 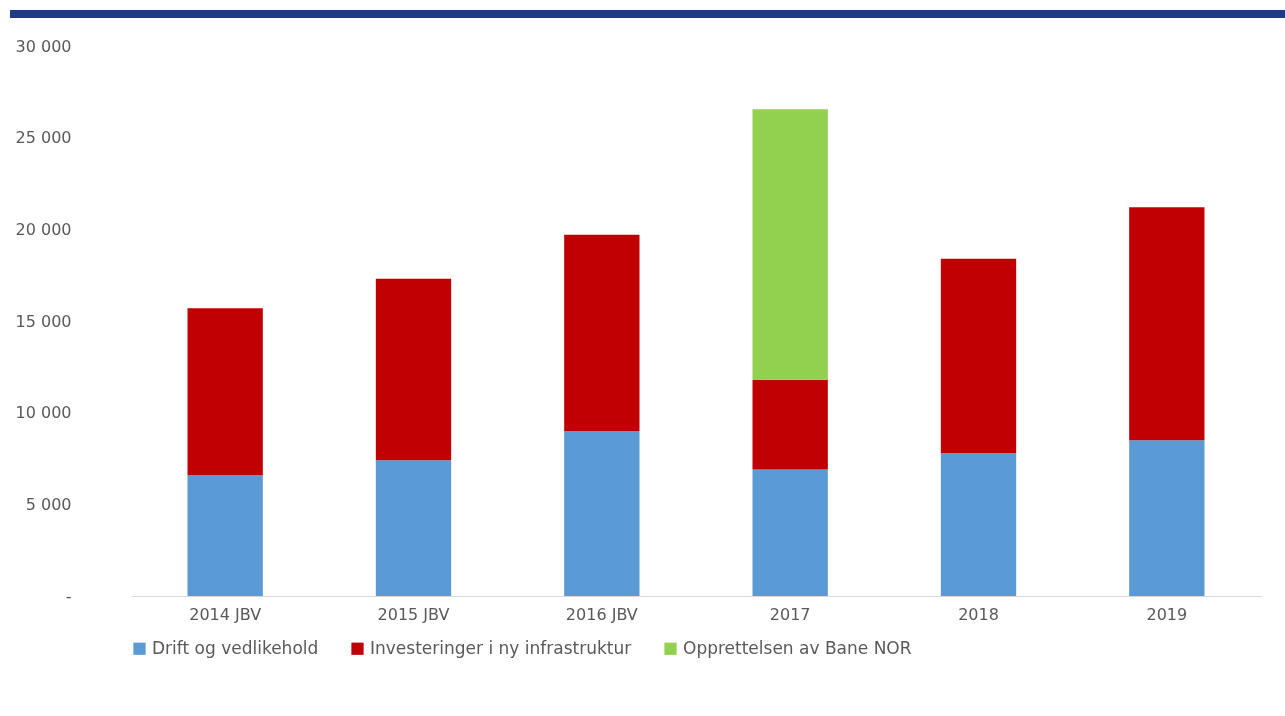 I want to click on x-tick-label: 2014 JBV, so click(x=225, y=614).